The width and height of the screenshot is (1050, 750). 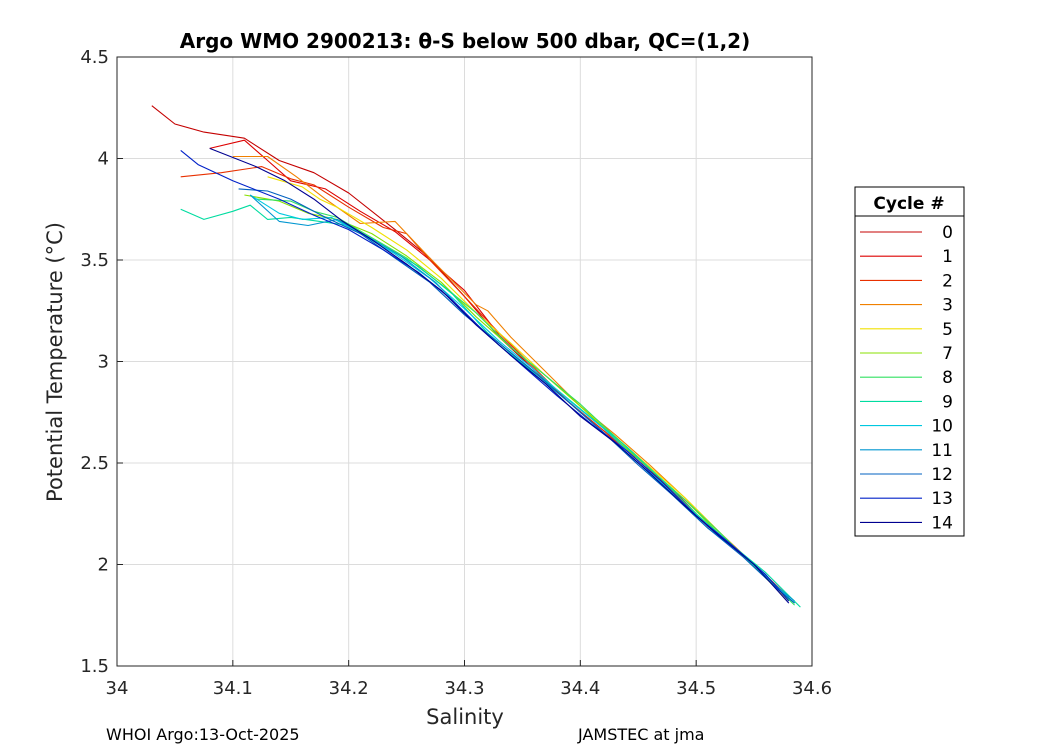 What do you see at coordinates (464, 688) in the screenshot?
I see `x-tick-label: 34.3` at bounding box center [464, 688].